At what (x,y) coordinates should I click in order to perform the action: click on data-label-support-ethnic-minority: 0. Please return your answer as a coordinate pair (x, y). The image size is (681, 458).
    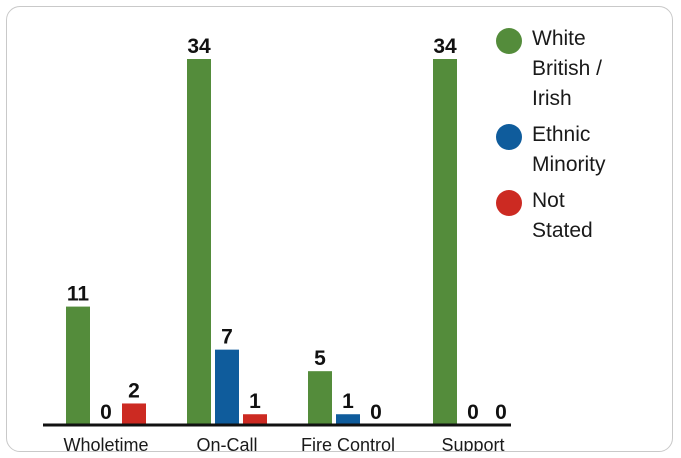
    Looking at the image, I should click on (473, 412).